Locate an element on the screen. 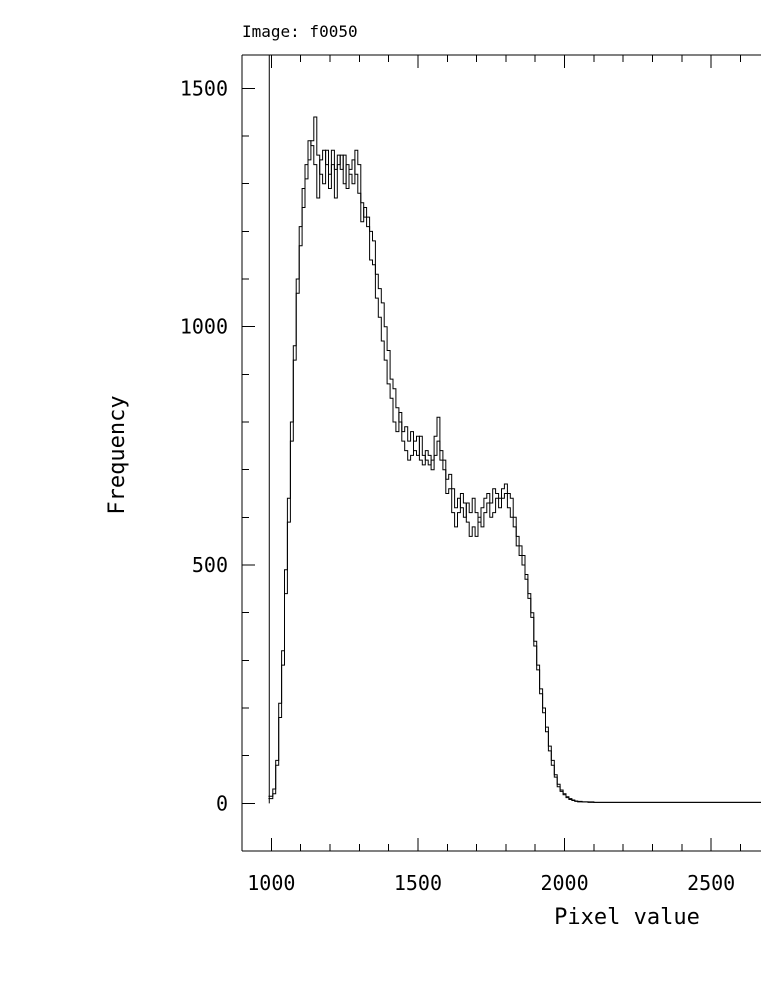 This screenshot has width=761, height=985. y-tick-label: 1500 is located at coordinates (204, 88).